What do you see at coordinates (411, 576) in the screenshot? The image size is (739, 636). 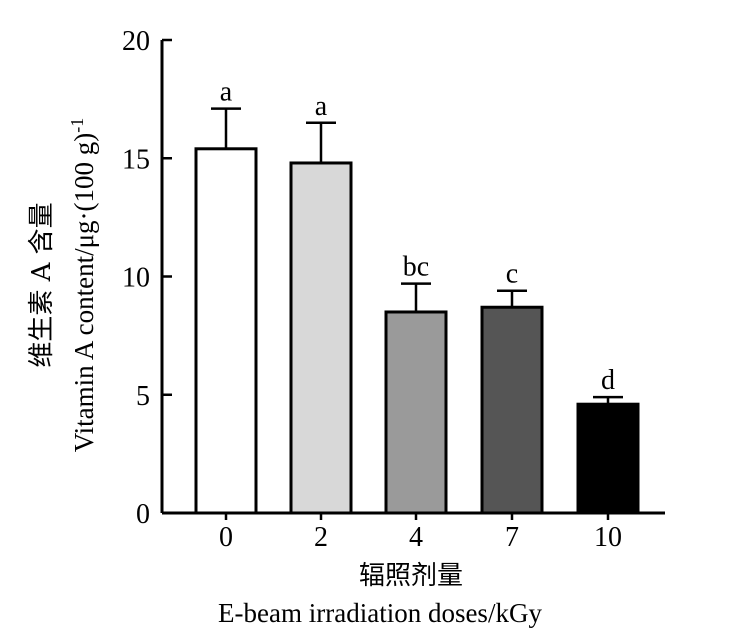 I see `x-axis-title-cn: 辐照剂量` at bounding box center [411, 576].